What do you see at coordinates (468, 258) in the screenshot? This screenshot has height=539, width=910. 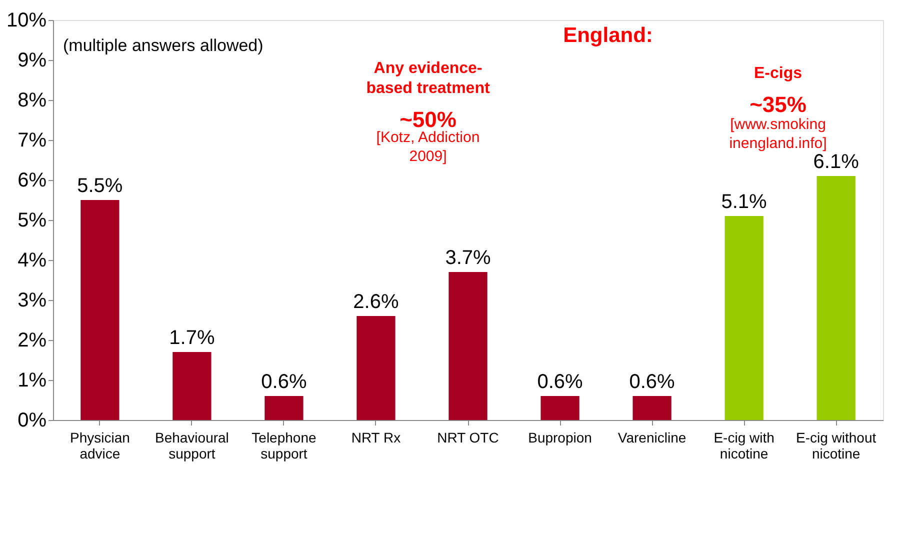 I see `data-label: 3.7%` at bounding box center [468, 258].